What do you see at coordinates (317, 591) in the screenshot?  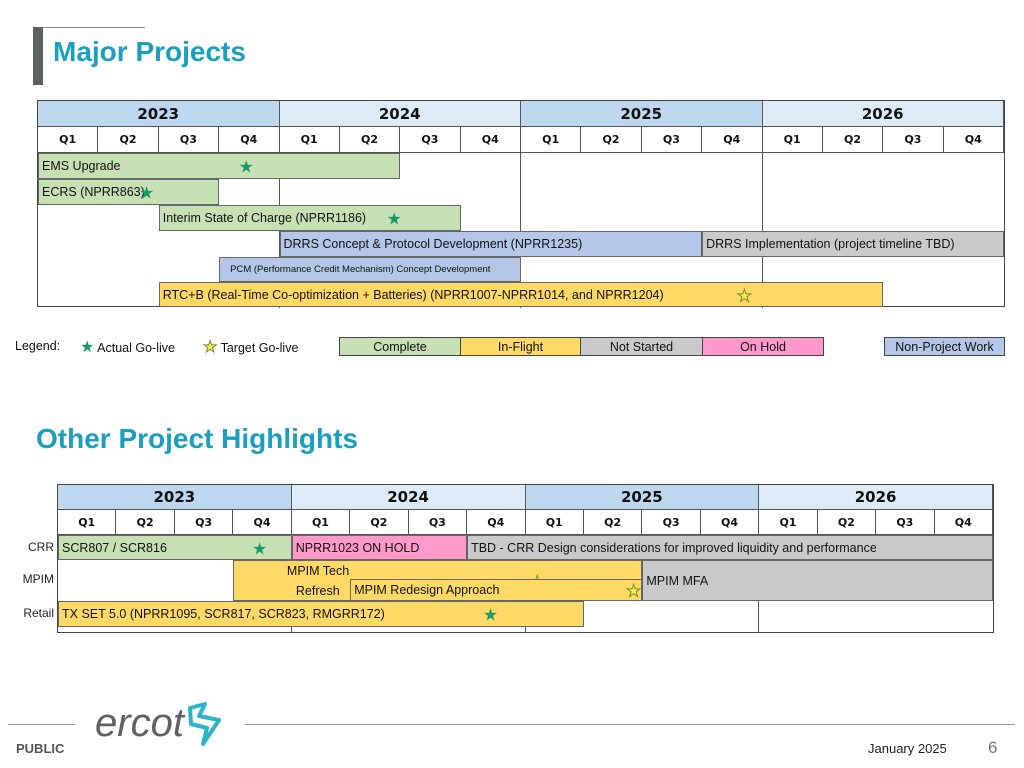 I see `bar-label-line: Refresh` at bounding box center [317, 591].